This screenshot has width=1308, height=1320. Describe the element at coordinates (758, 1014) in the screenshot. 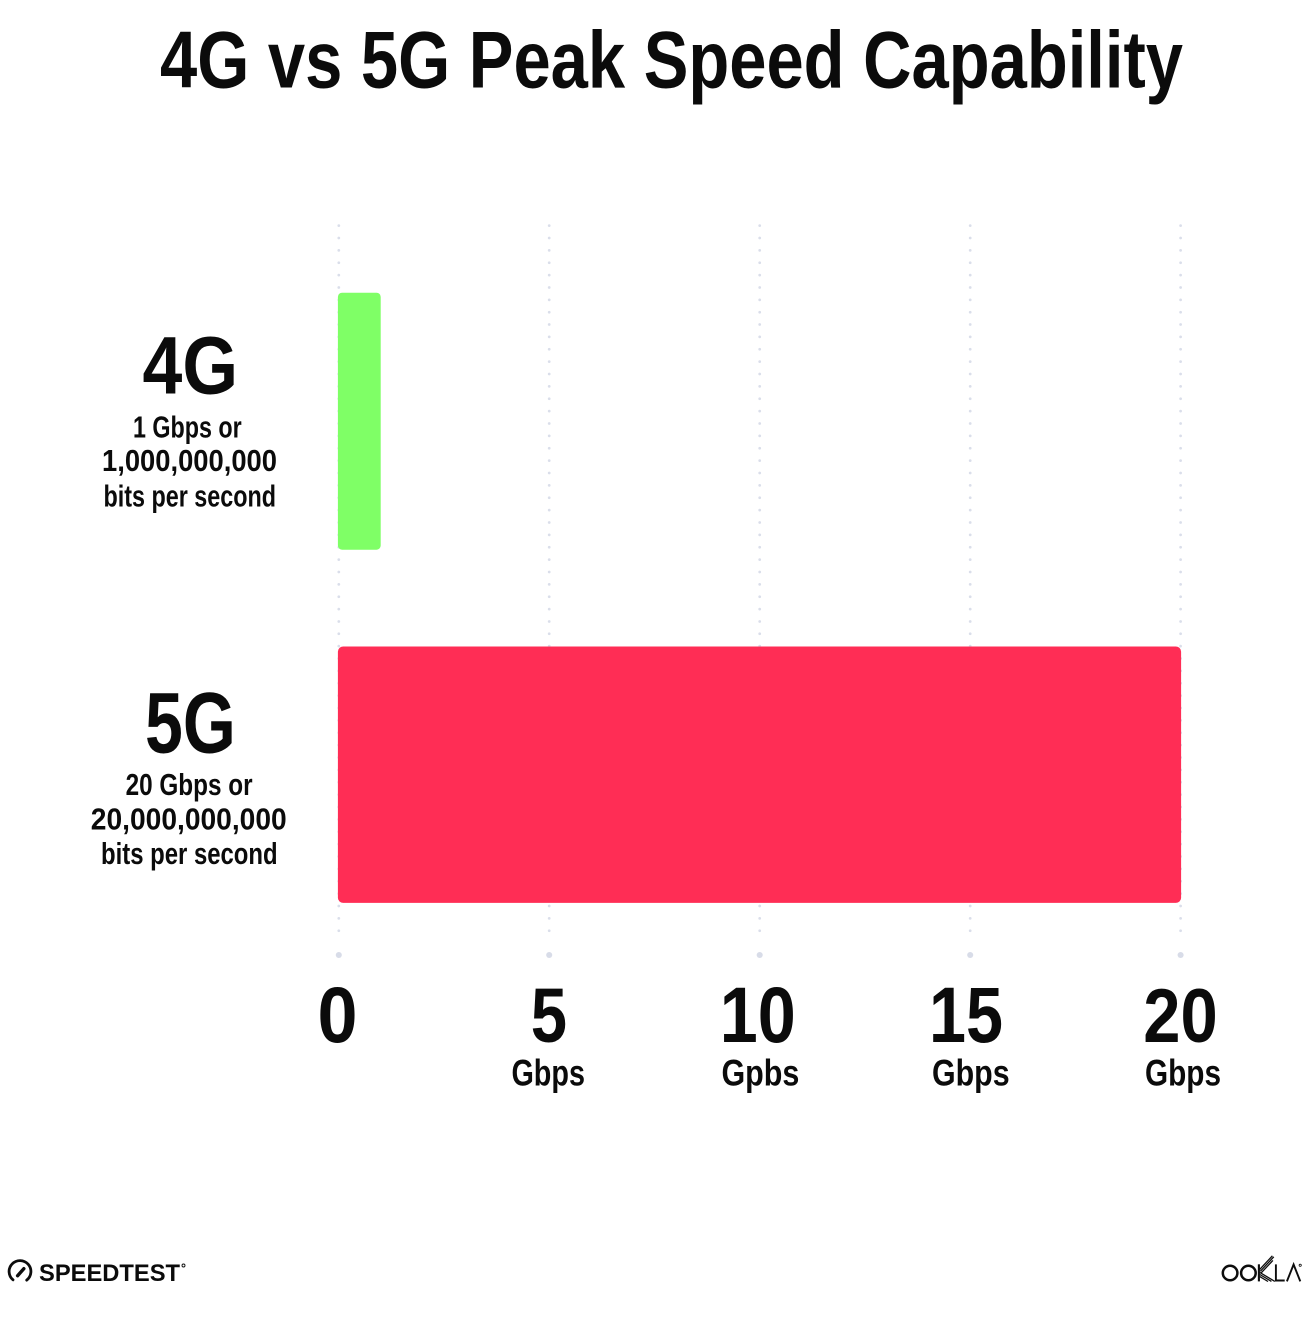

I see `svg-text: 10` at that location.